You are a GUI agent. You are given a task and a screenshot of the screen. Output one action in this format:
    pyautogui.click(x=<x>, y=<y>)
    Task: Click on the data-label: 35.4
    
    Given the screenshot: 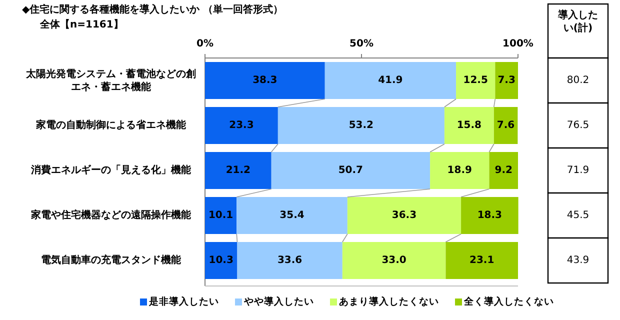 What is the action you would take?
    pyautogui.click(x=292, y=215)
    